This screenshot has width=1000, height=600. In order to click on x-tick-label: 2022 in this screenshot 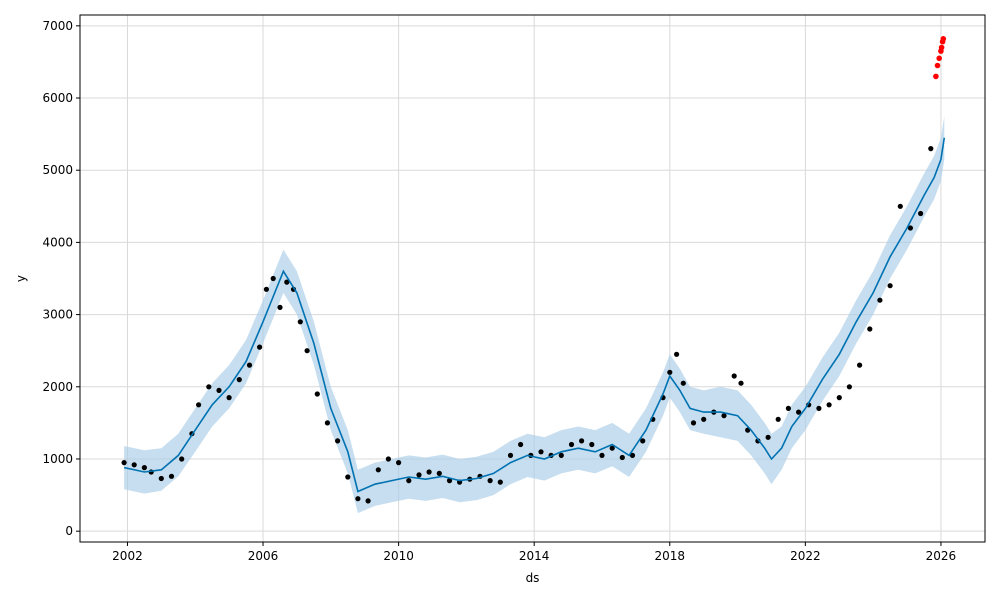, I will do `click(805, 556)`.